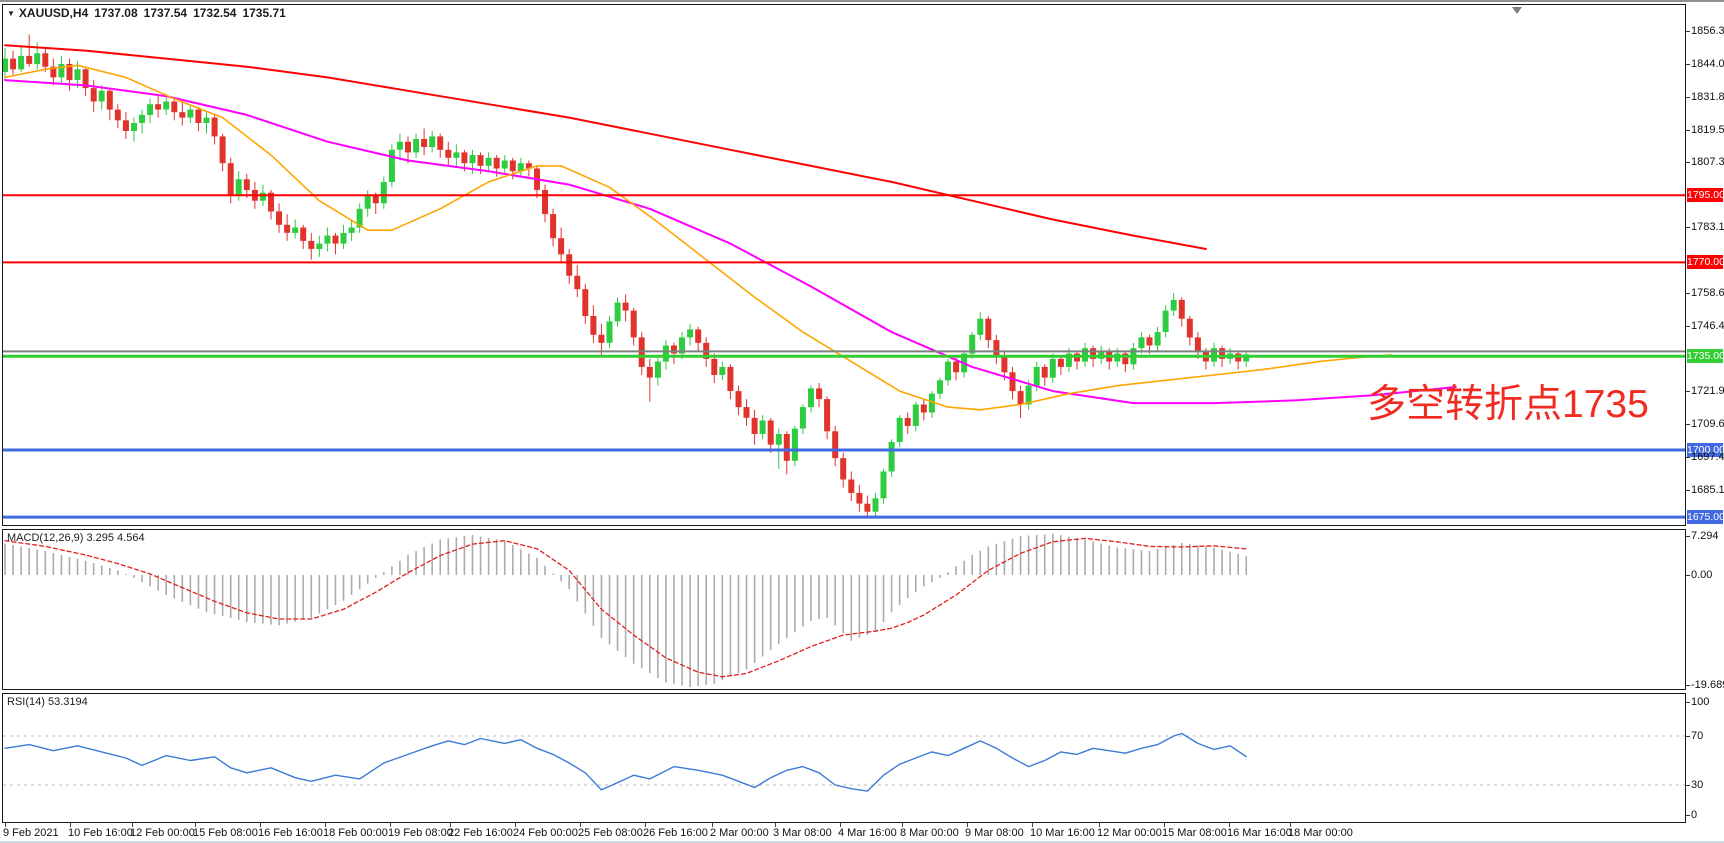  Describe the element at coordinates (31, 833) in the screenshot. I see `time-axis-label: 9 Feb 2021` at that location.